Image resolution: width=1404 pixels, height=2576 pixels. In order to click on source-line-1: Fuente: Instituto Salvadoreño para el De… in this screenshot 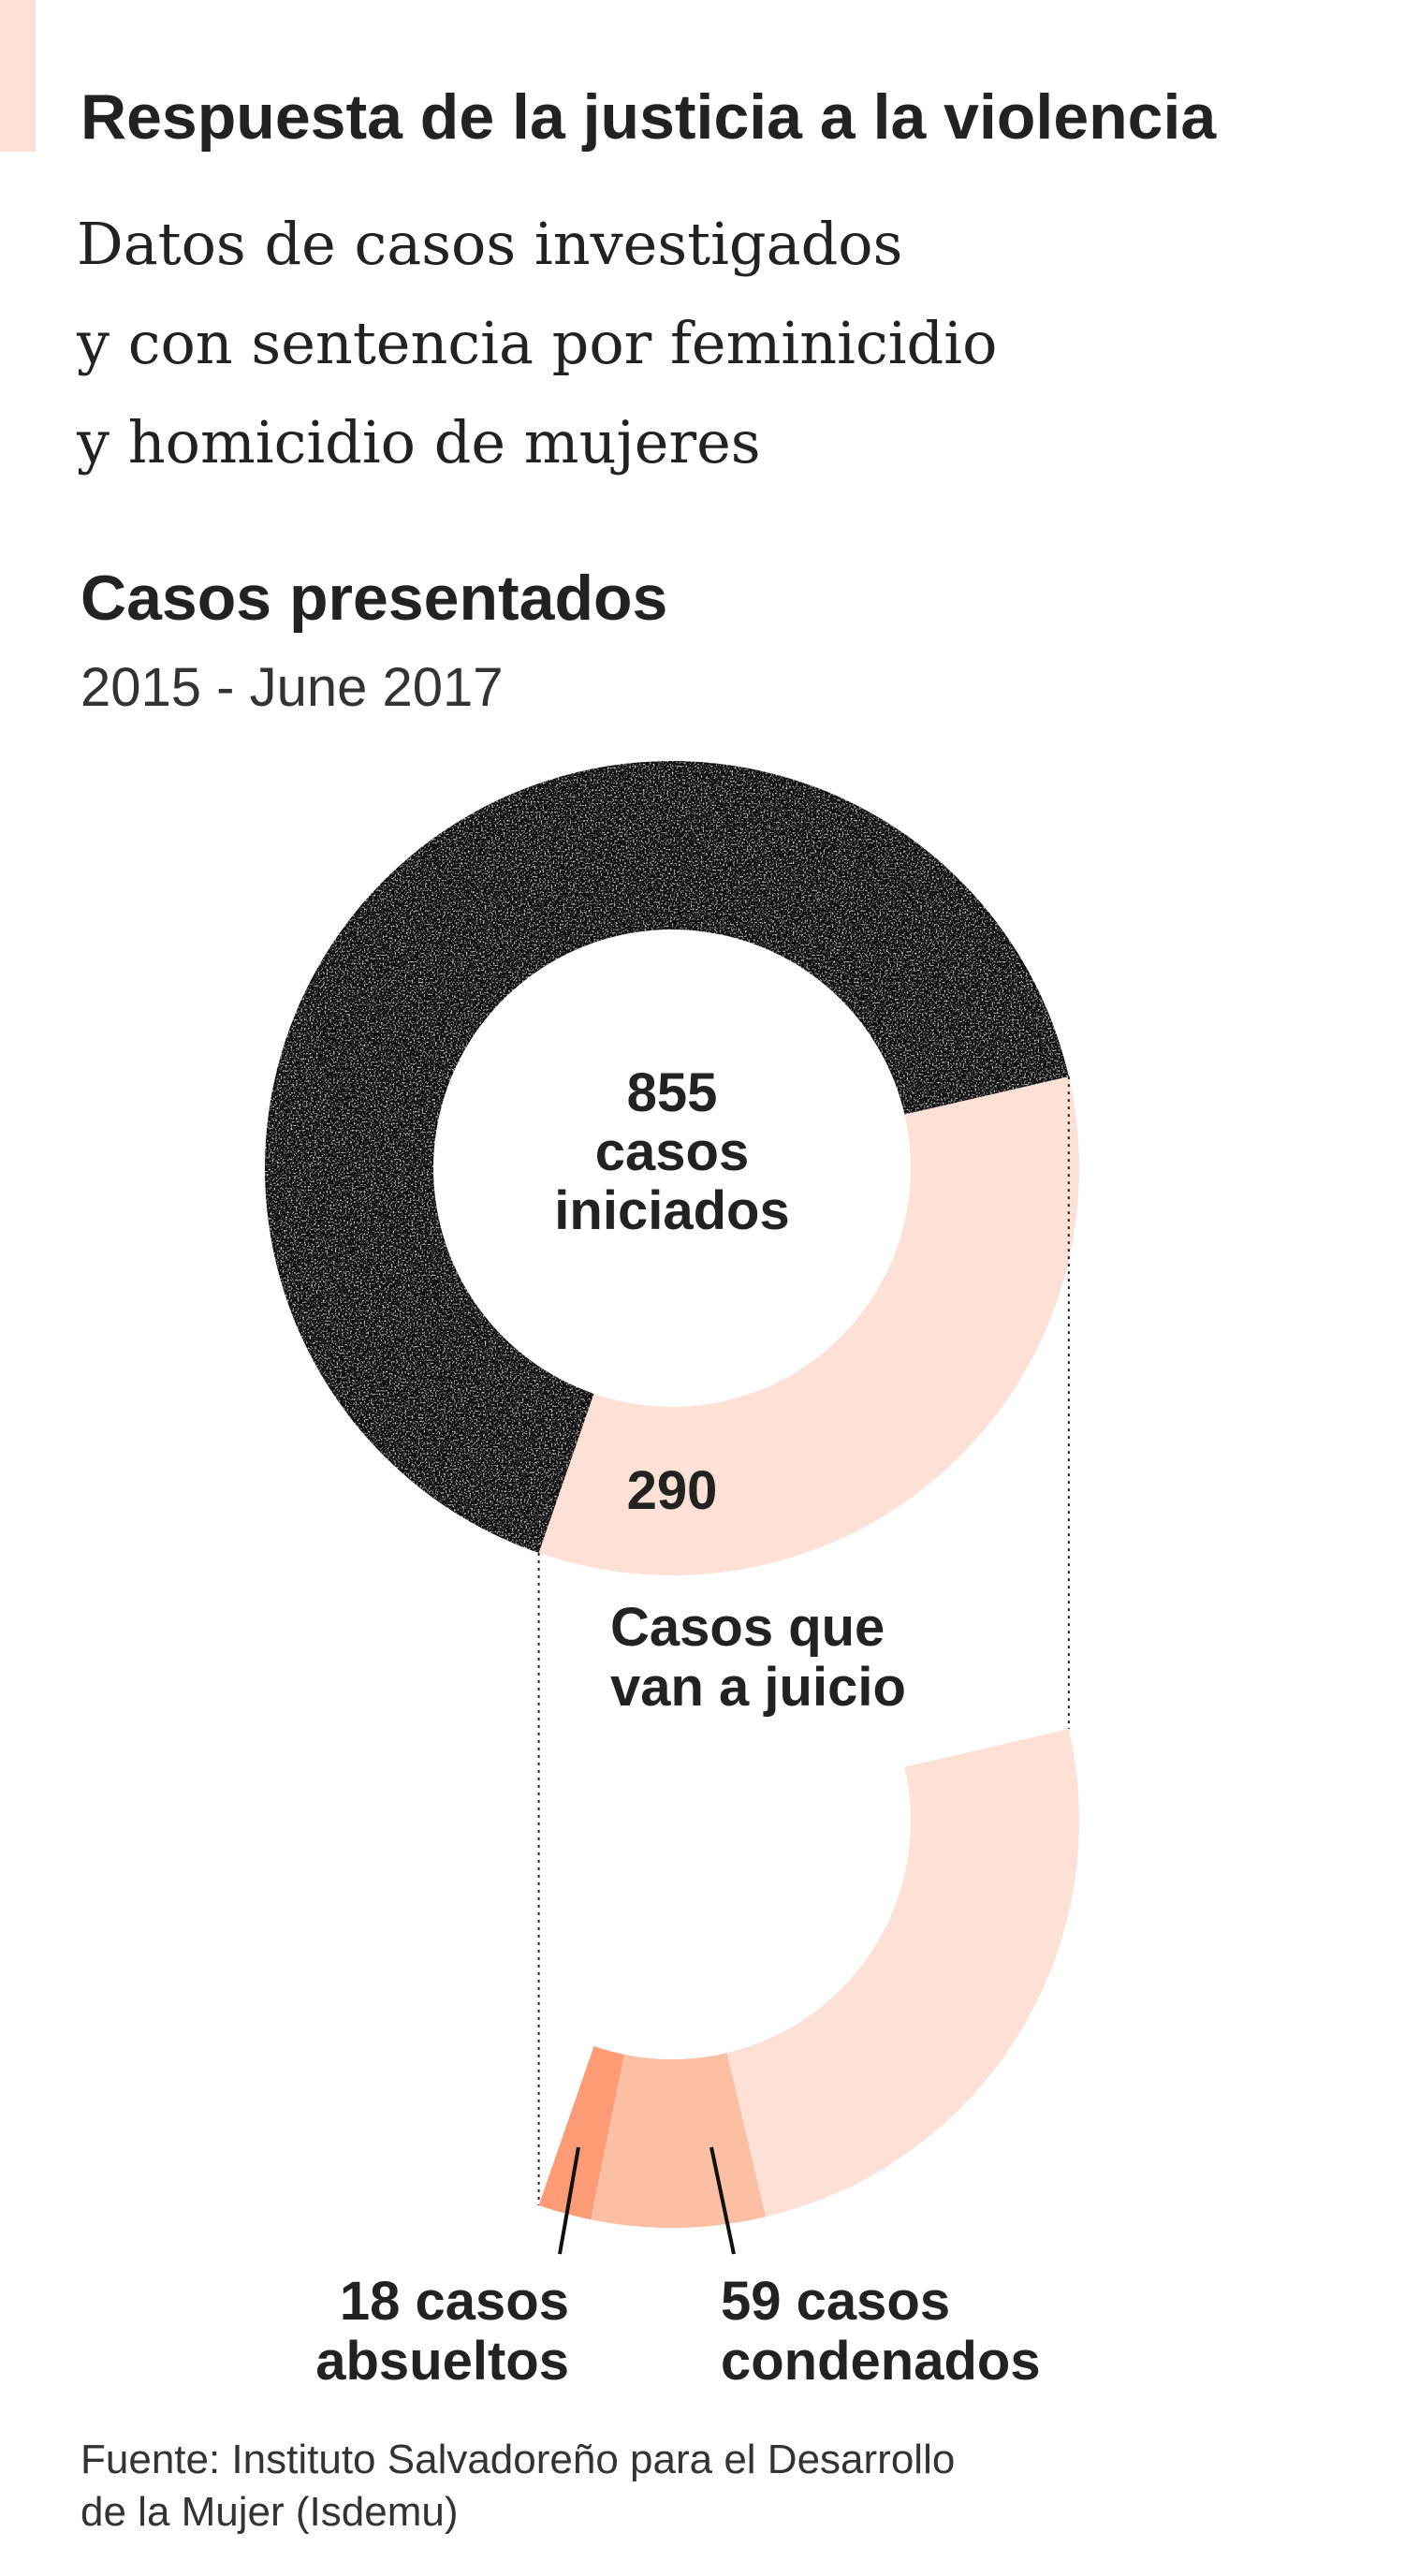, I will do `click(518, 2459)`.